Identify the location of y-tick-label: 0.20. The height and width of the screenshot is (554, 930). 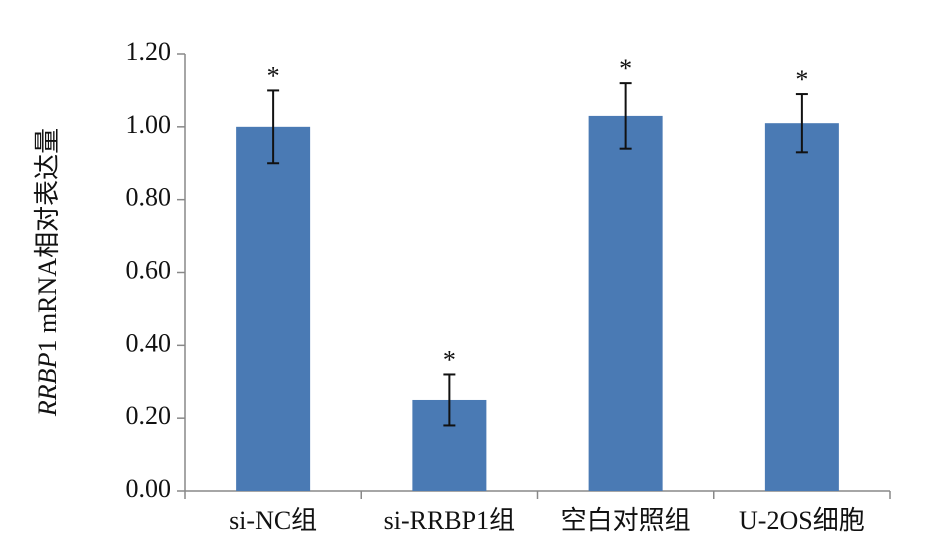
(149, 415).